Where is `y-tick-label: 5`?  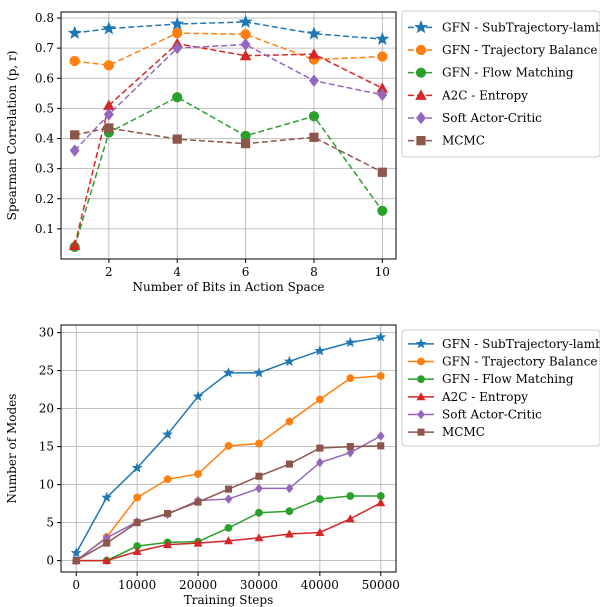
y-tick-label: 5 is located at coordinates (50, 523).